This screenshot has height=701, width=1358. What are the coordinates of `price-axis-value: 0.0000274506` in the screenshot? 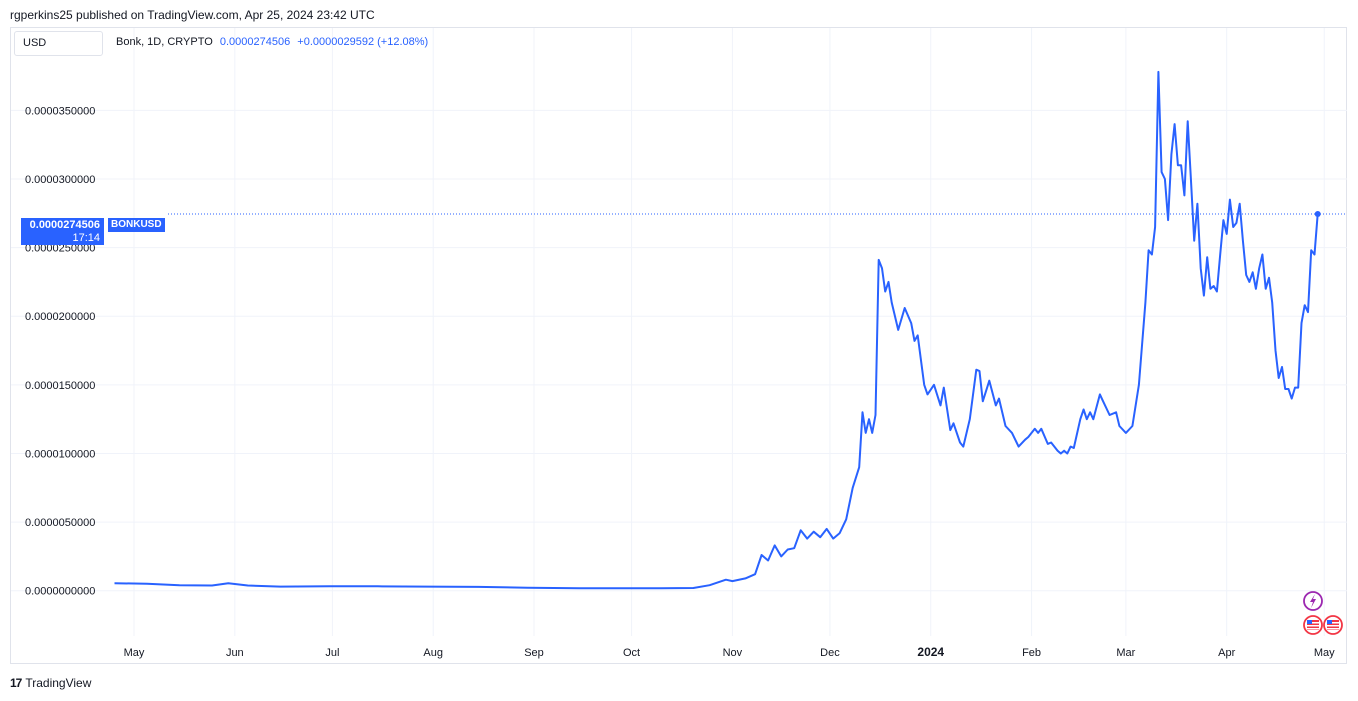 It's located at (64, 225).